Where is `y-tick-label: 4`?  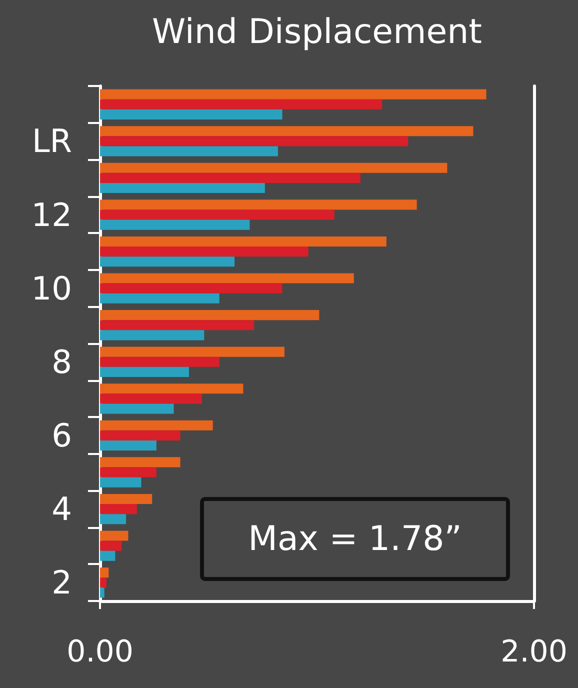 y-tick-label: 4 is located at coordinates (62, 509).